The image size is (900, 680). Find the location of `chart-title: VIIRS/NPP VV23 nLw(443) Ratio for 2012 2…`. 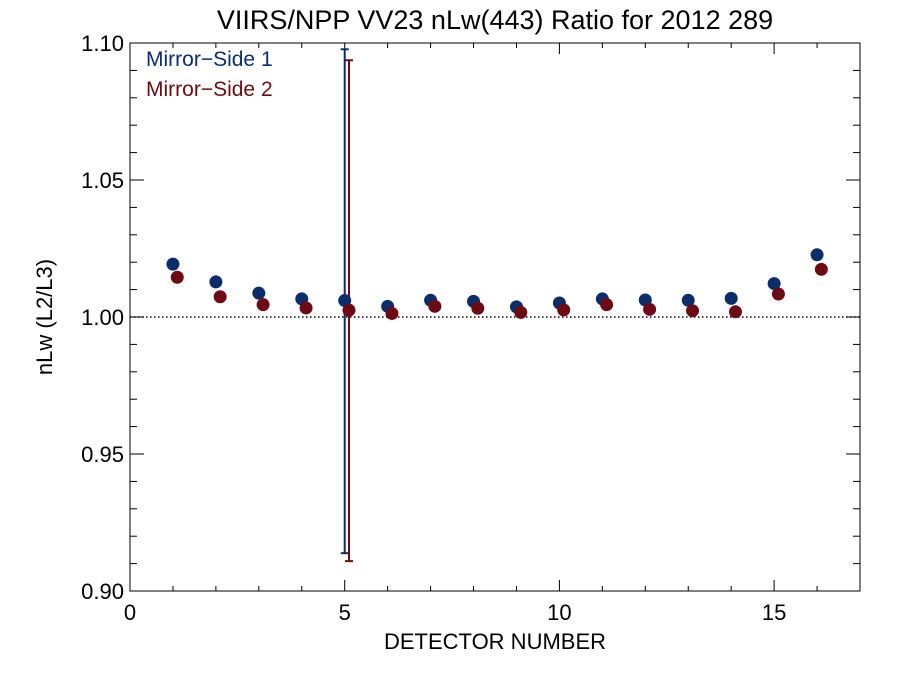

chart-title: VIIRS/NPP VV23 nLw(443) Ratio for 2012 2… is located at coordinates (495, 20).